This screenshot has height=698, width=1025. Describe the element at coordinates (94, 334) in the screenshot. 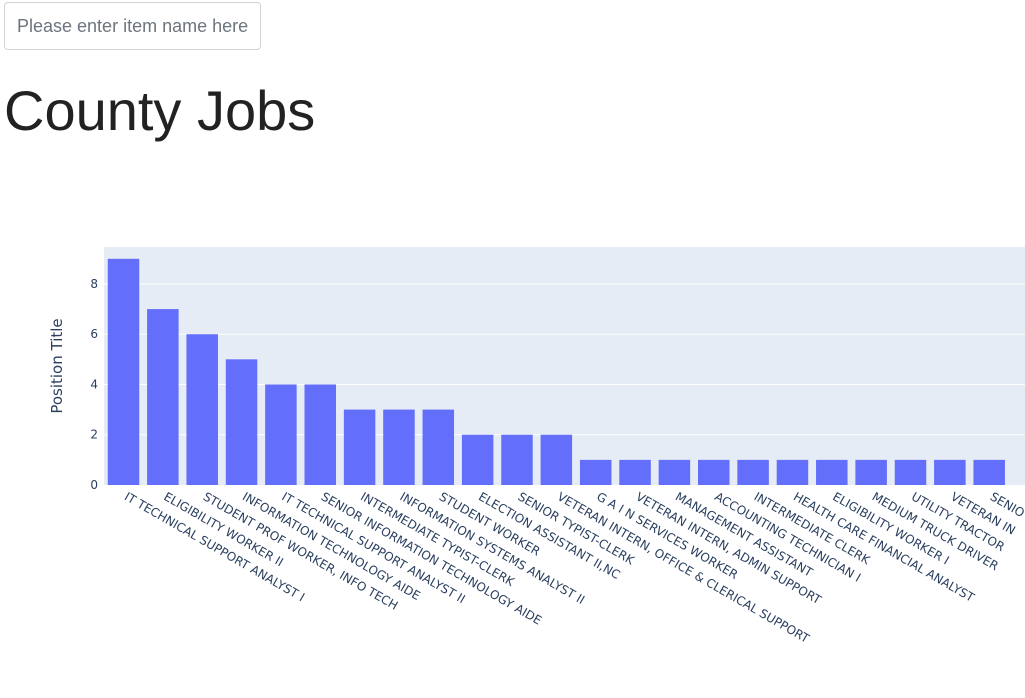

I see `y-tick-label: 6` at that location.